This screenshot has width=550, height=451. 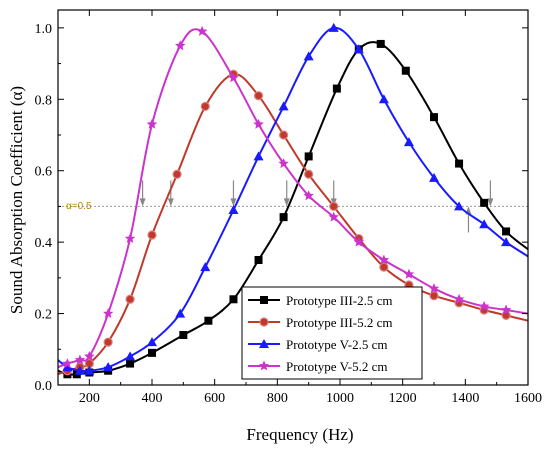 I want to click on y-tick-label: 1.0, so click(x=44, y=29).